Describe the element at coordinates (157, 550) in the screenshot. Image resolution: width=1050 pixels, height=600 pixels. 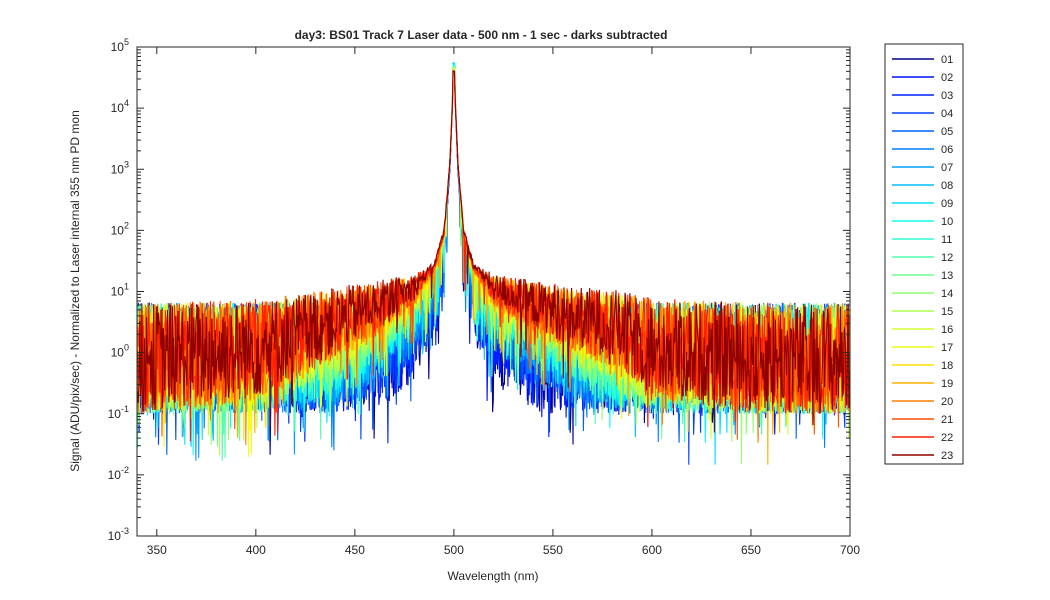
I see `x-tick-label: 350` at that location.